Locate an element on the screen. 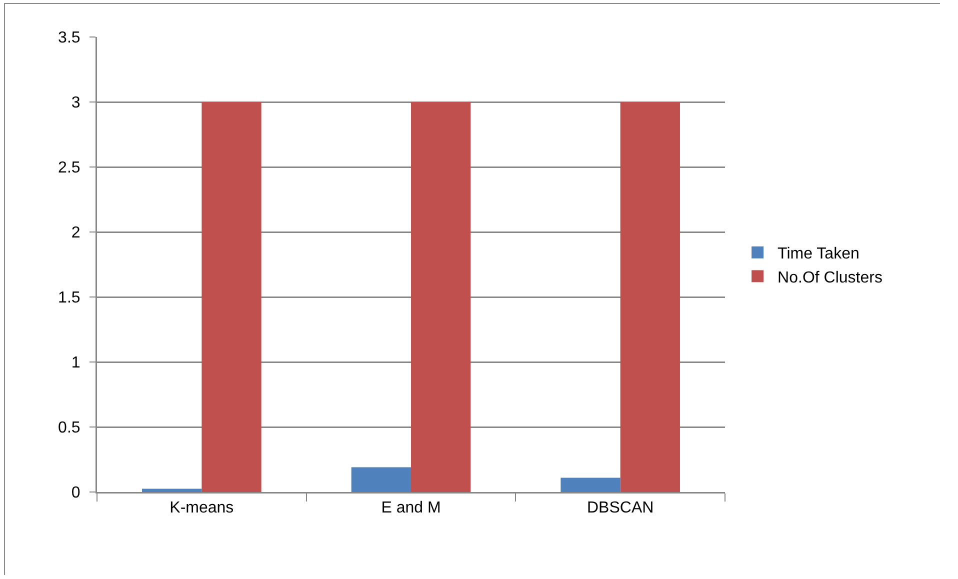  y-tick-label: 3.5 is located at coordinates (69, 38).